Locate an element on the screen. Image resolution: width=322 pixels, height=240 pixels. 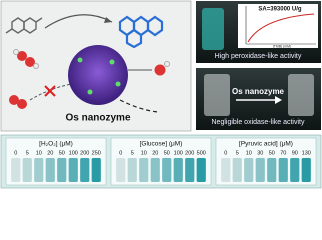
tmb-molecule is located at coordinates (24, 25).